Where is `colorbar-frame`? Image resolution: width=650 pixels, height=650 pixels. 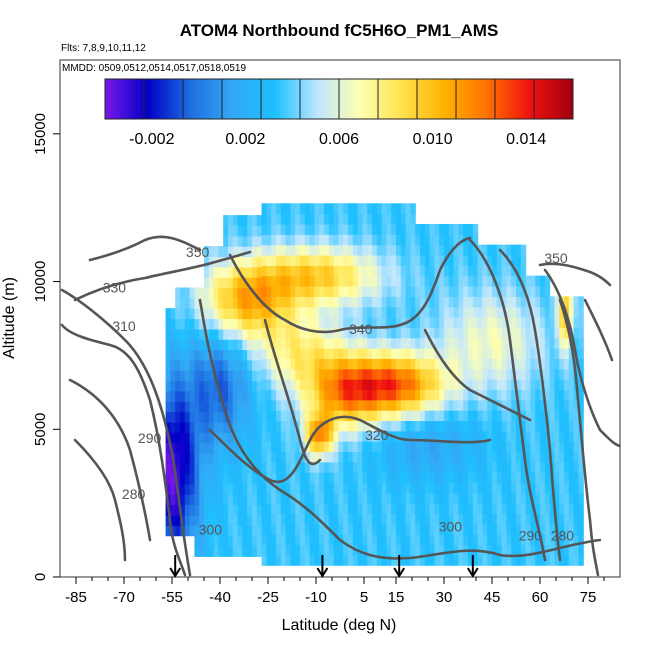 colorbar-frame is located at coordinates (339, 99).